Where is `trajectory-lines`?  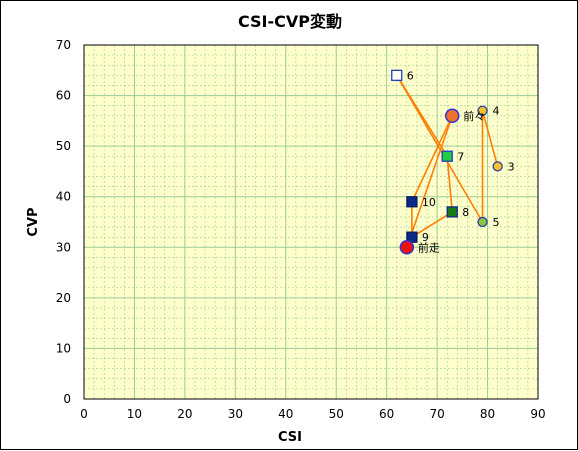 trajectory-lines is located at coordinates (447, 161).